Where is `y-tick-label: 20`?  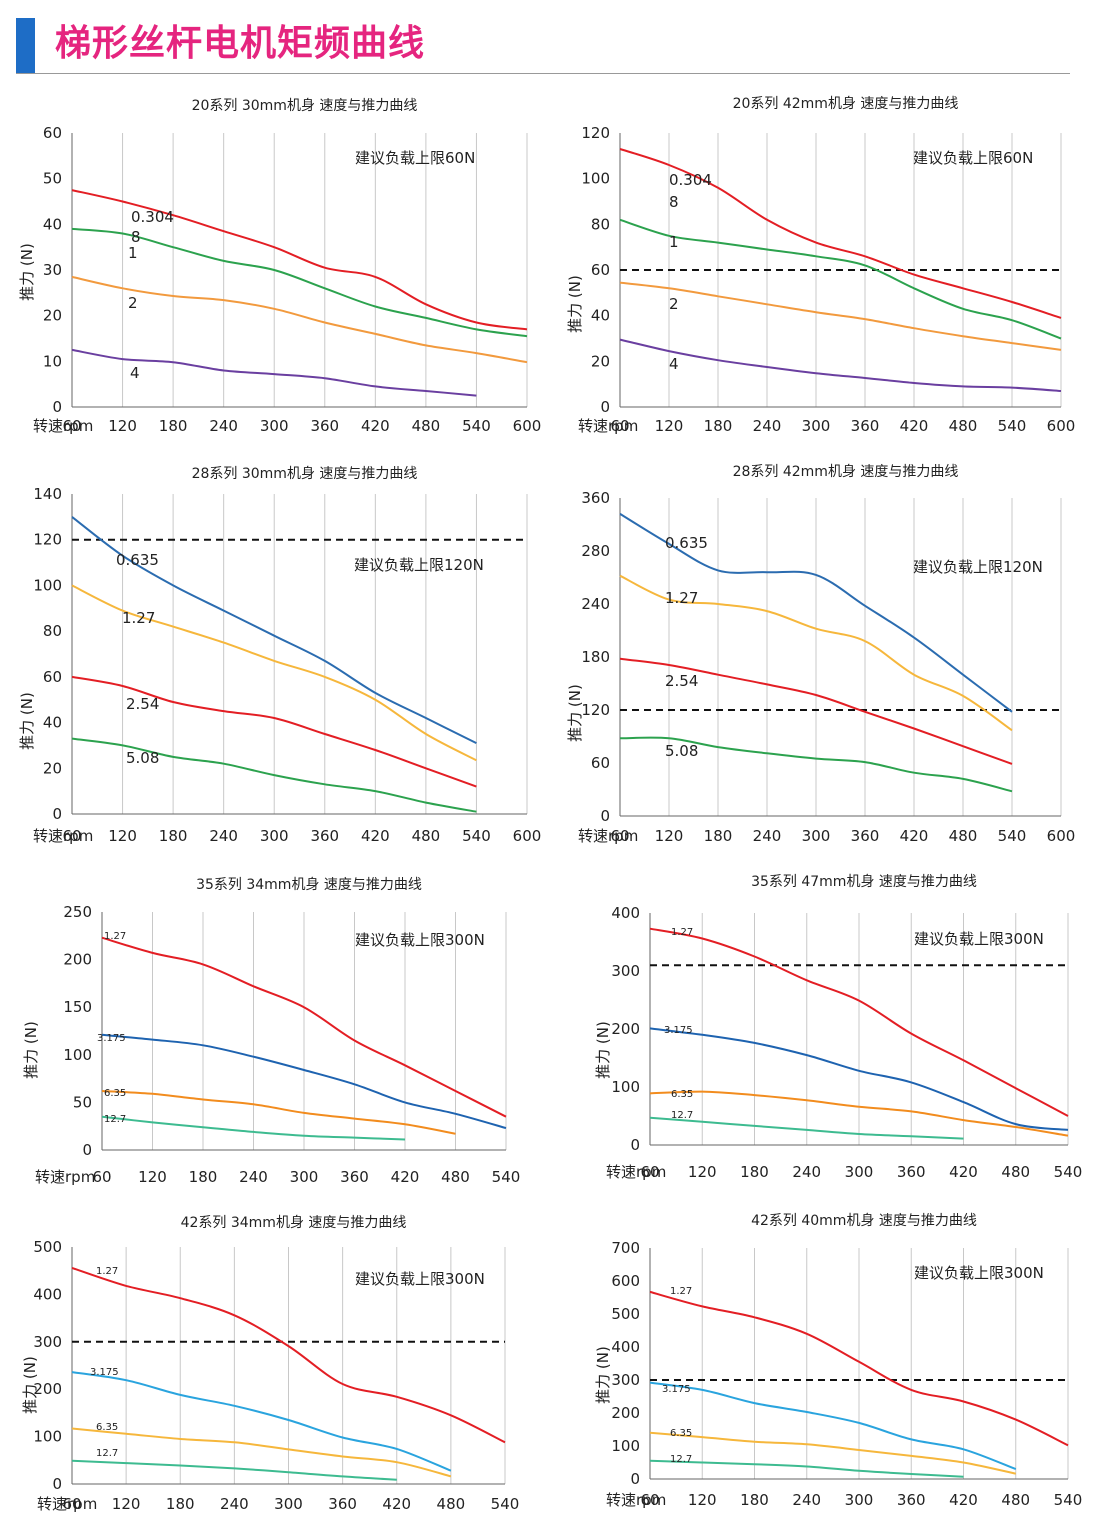
y-tick-label: 20 is located at coordinates (600, 361).